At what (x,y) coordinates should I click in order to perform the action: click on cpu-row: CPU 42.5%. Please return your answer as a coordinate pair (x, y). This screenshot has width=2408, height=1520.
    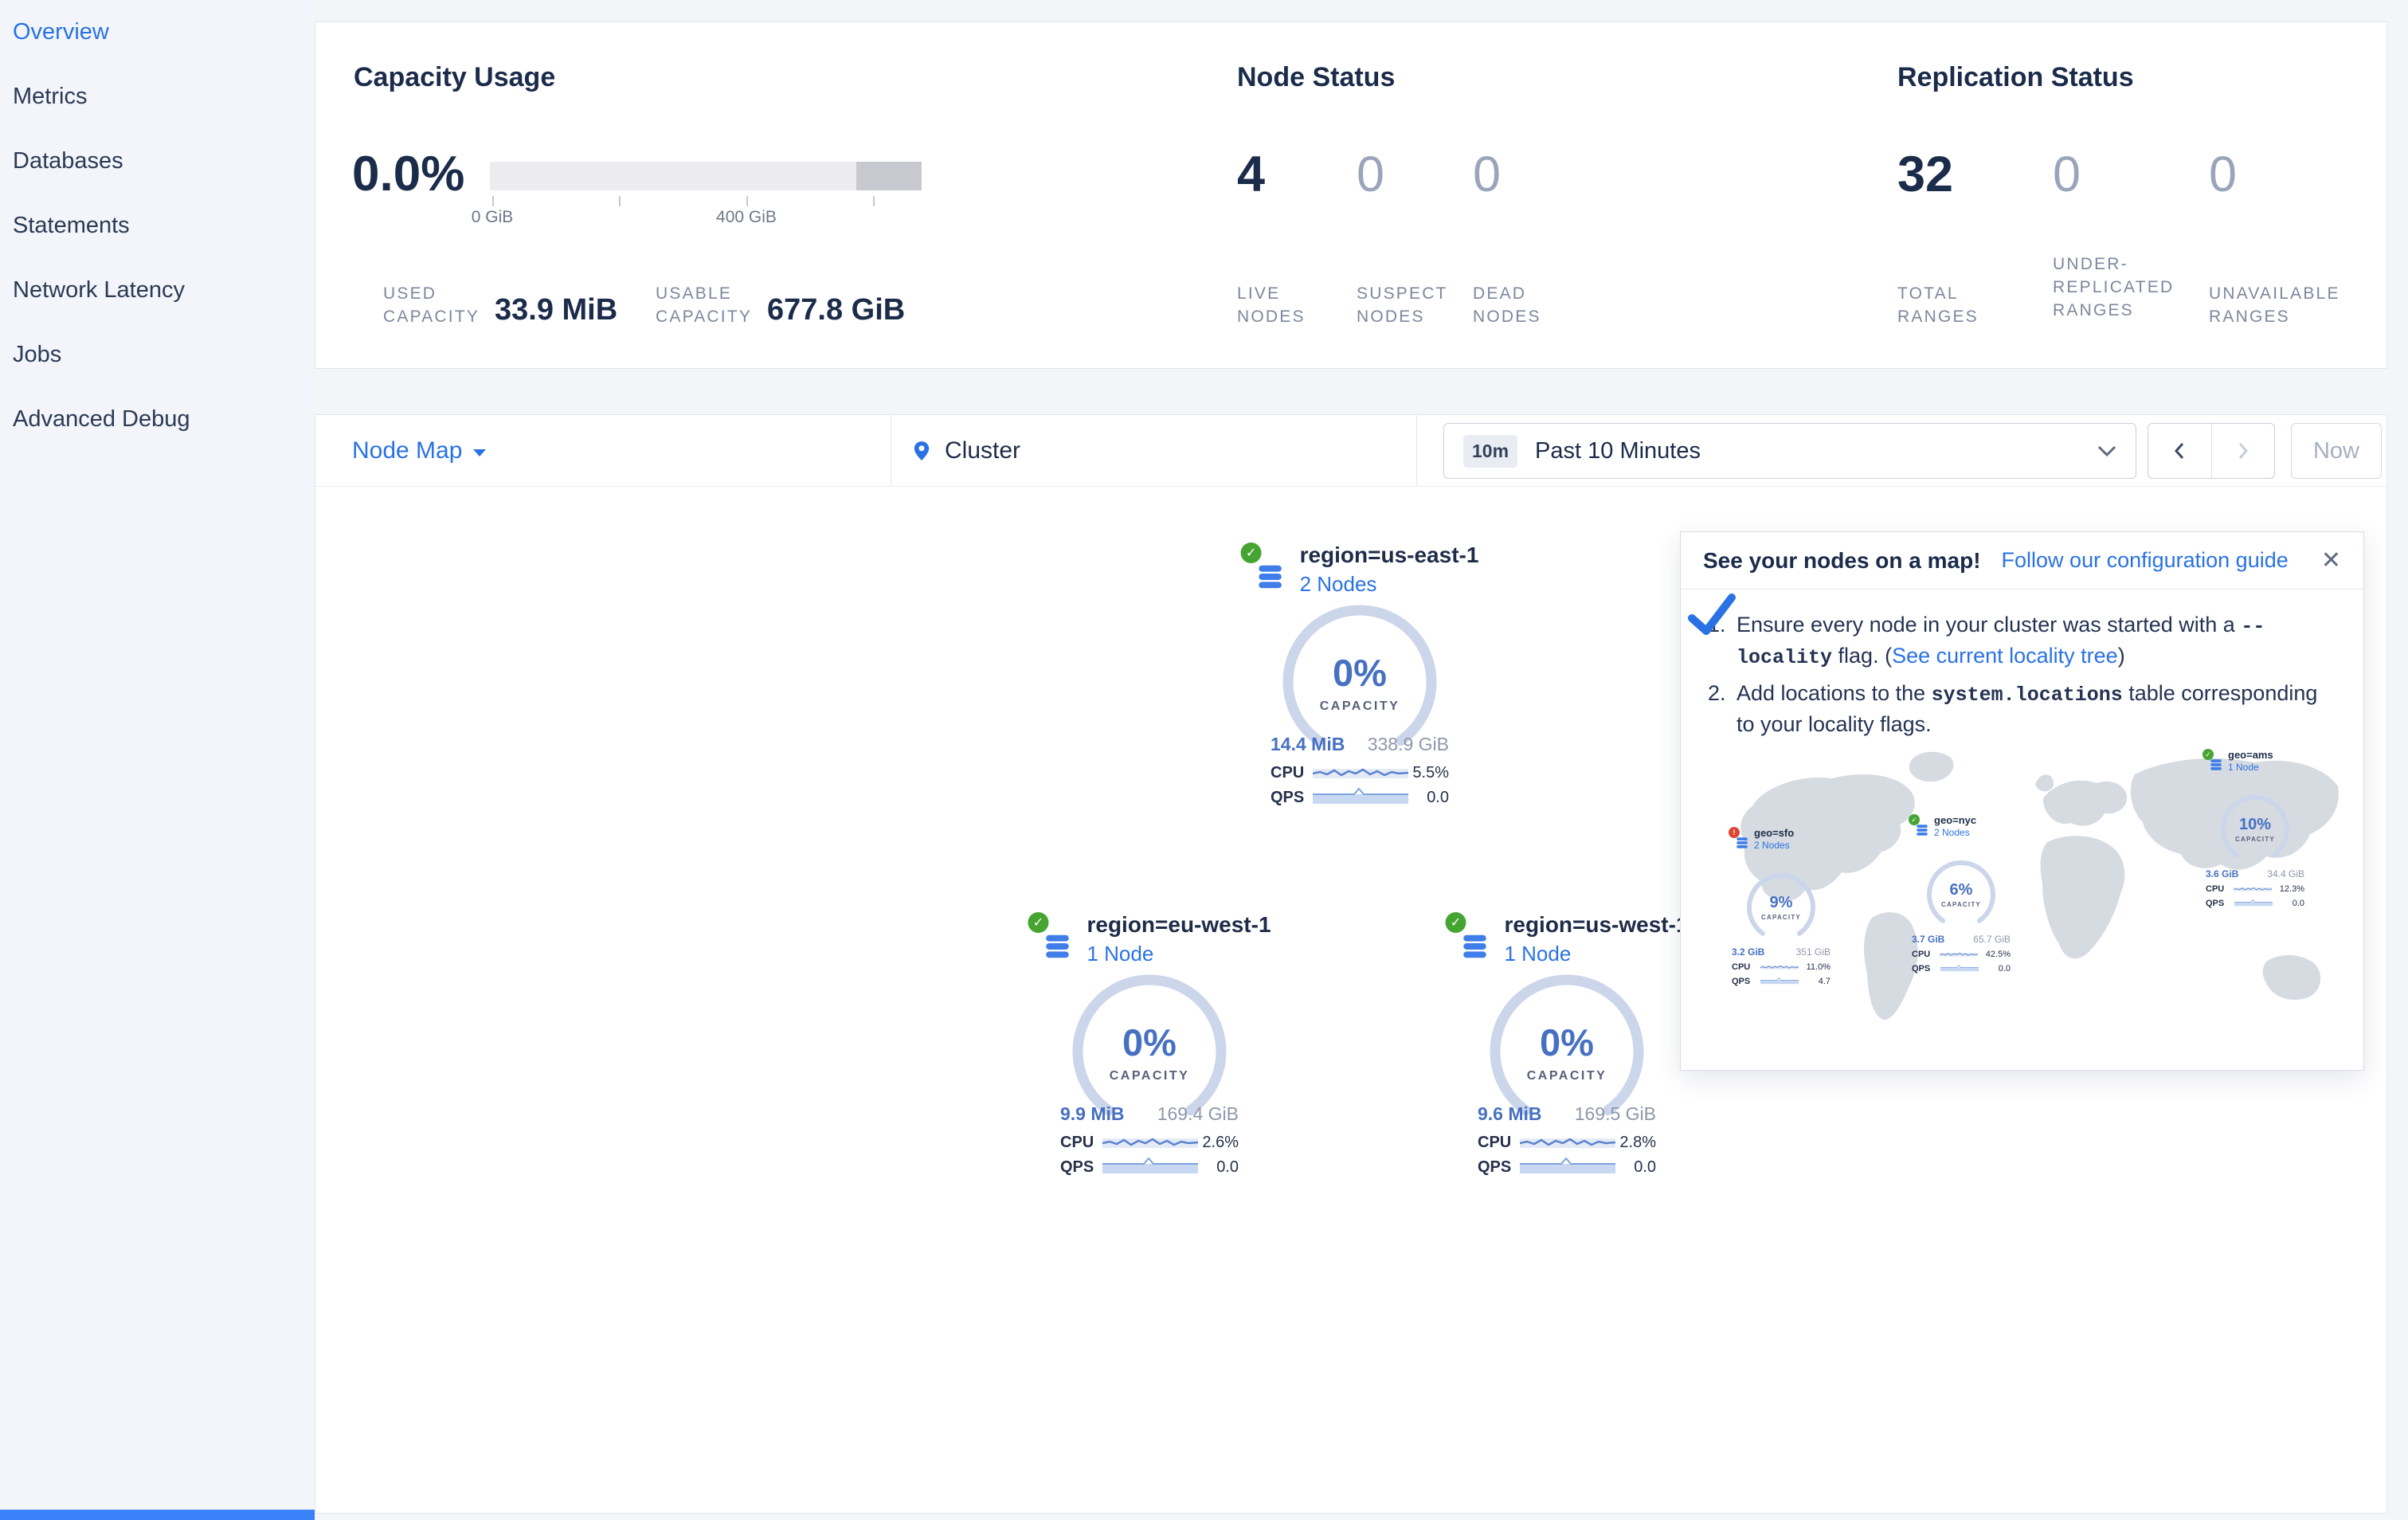
    Looking at the image, I should click on (1962, 955).